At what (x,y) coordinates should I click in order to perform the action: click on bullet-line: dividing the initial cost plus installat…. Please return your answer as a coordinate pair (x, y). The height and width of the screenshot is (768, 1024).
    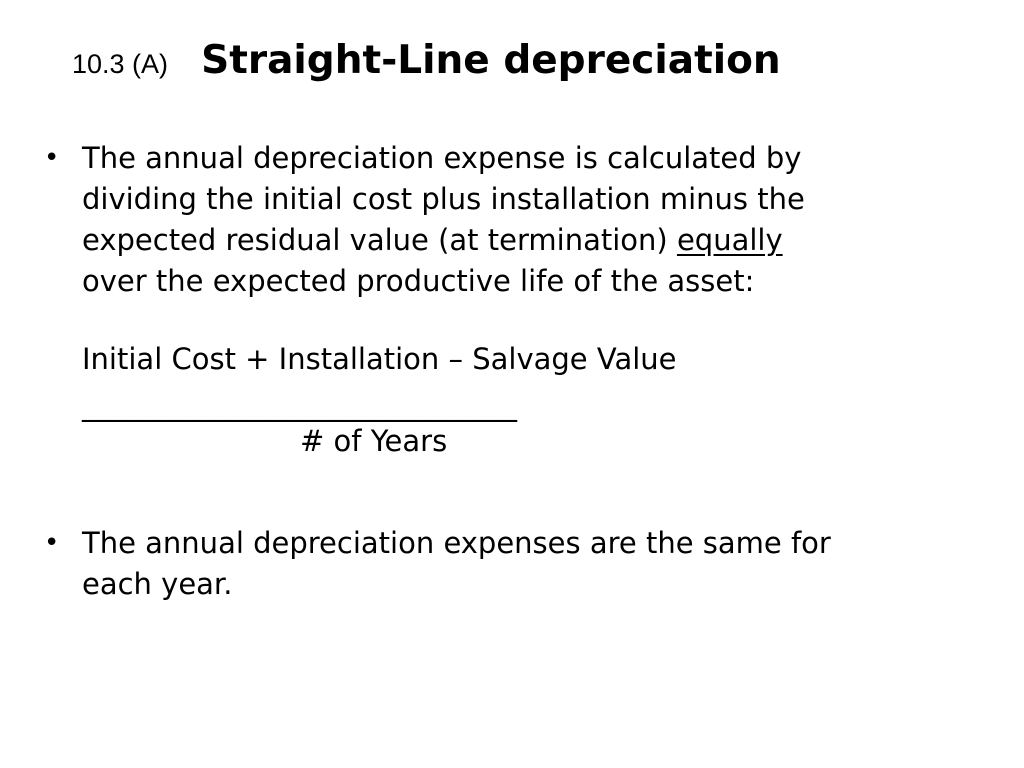
    Looking at the image, I should click on (443, 199).